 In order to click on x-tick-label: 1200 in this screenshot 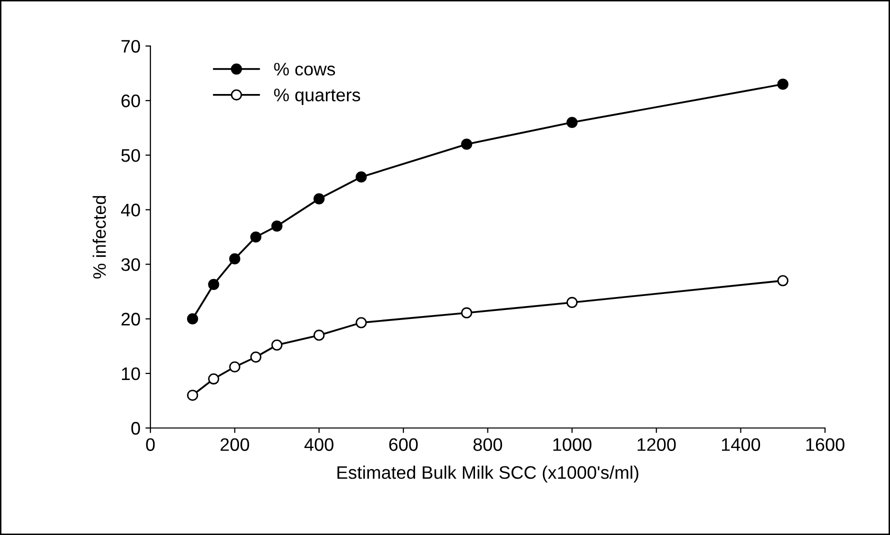, I will do `click(657, 444)`.